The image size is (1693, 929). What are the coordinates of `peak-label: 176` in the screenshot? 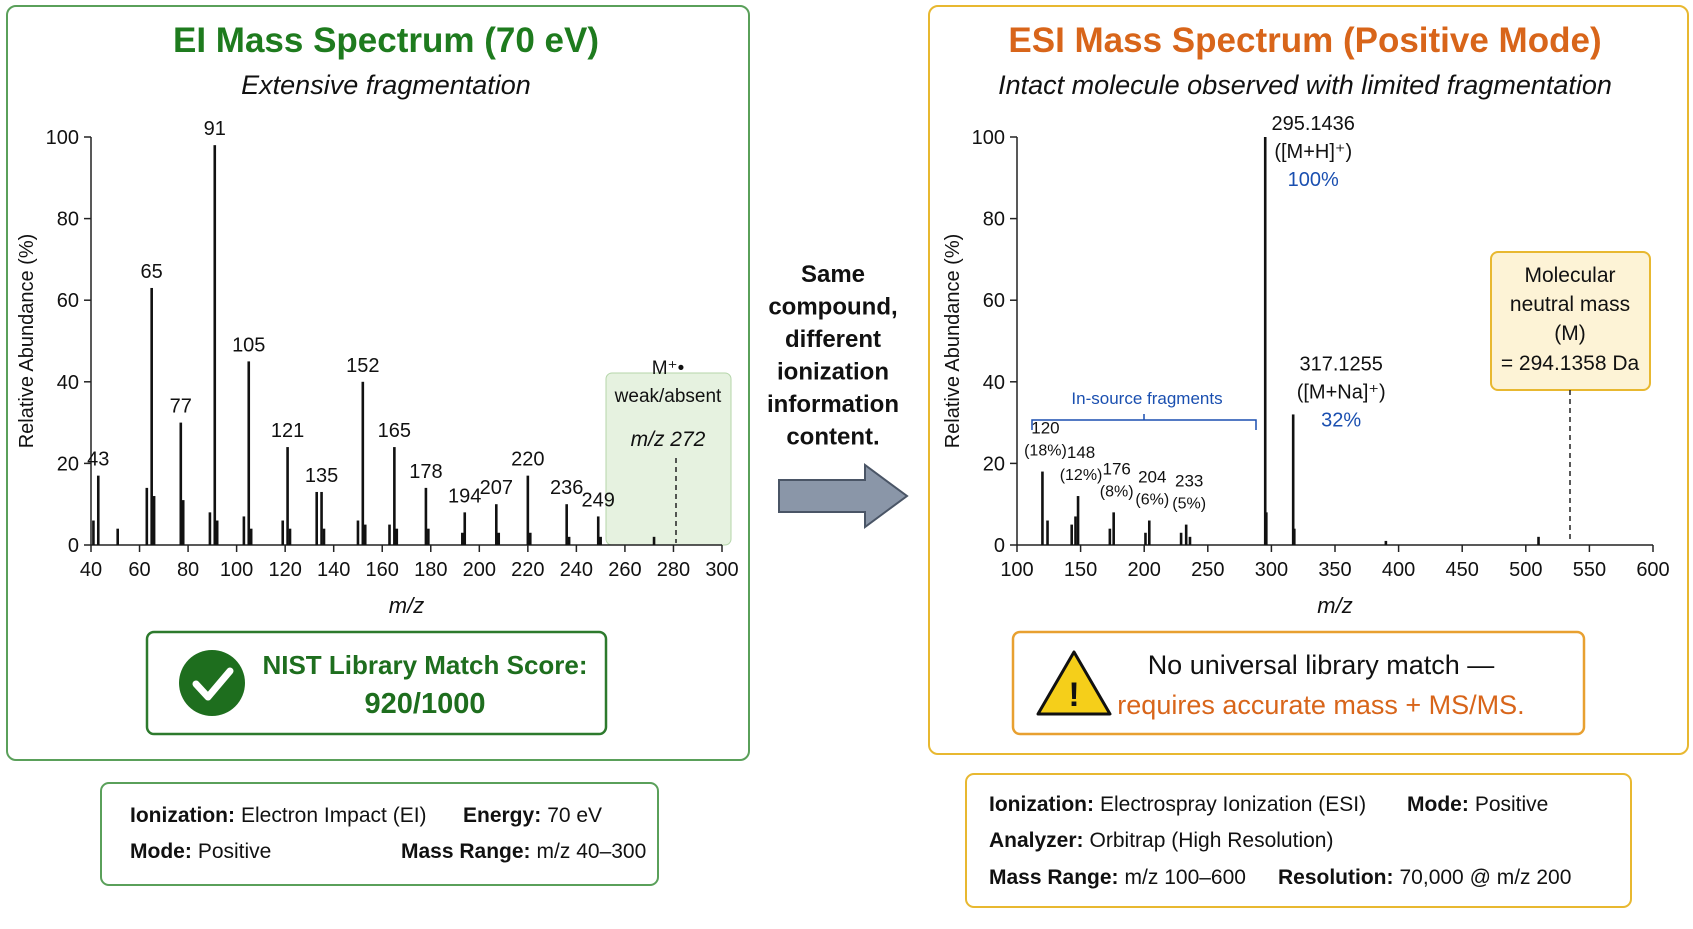 It's located at (1116, 468).